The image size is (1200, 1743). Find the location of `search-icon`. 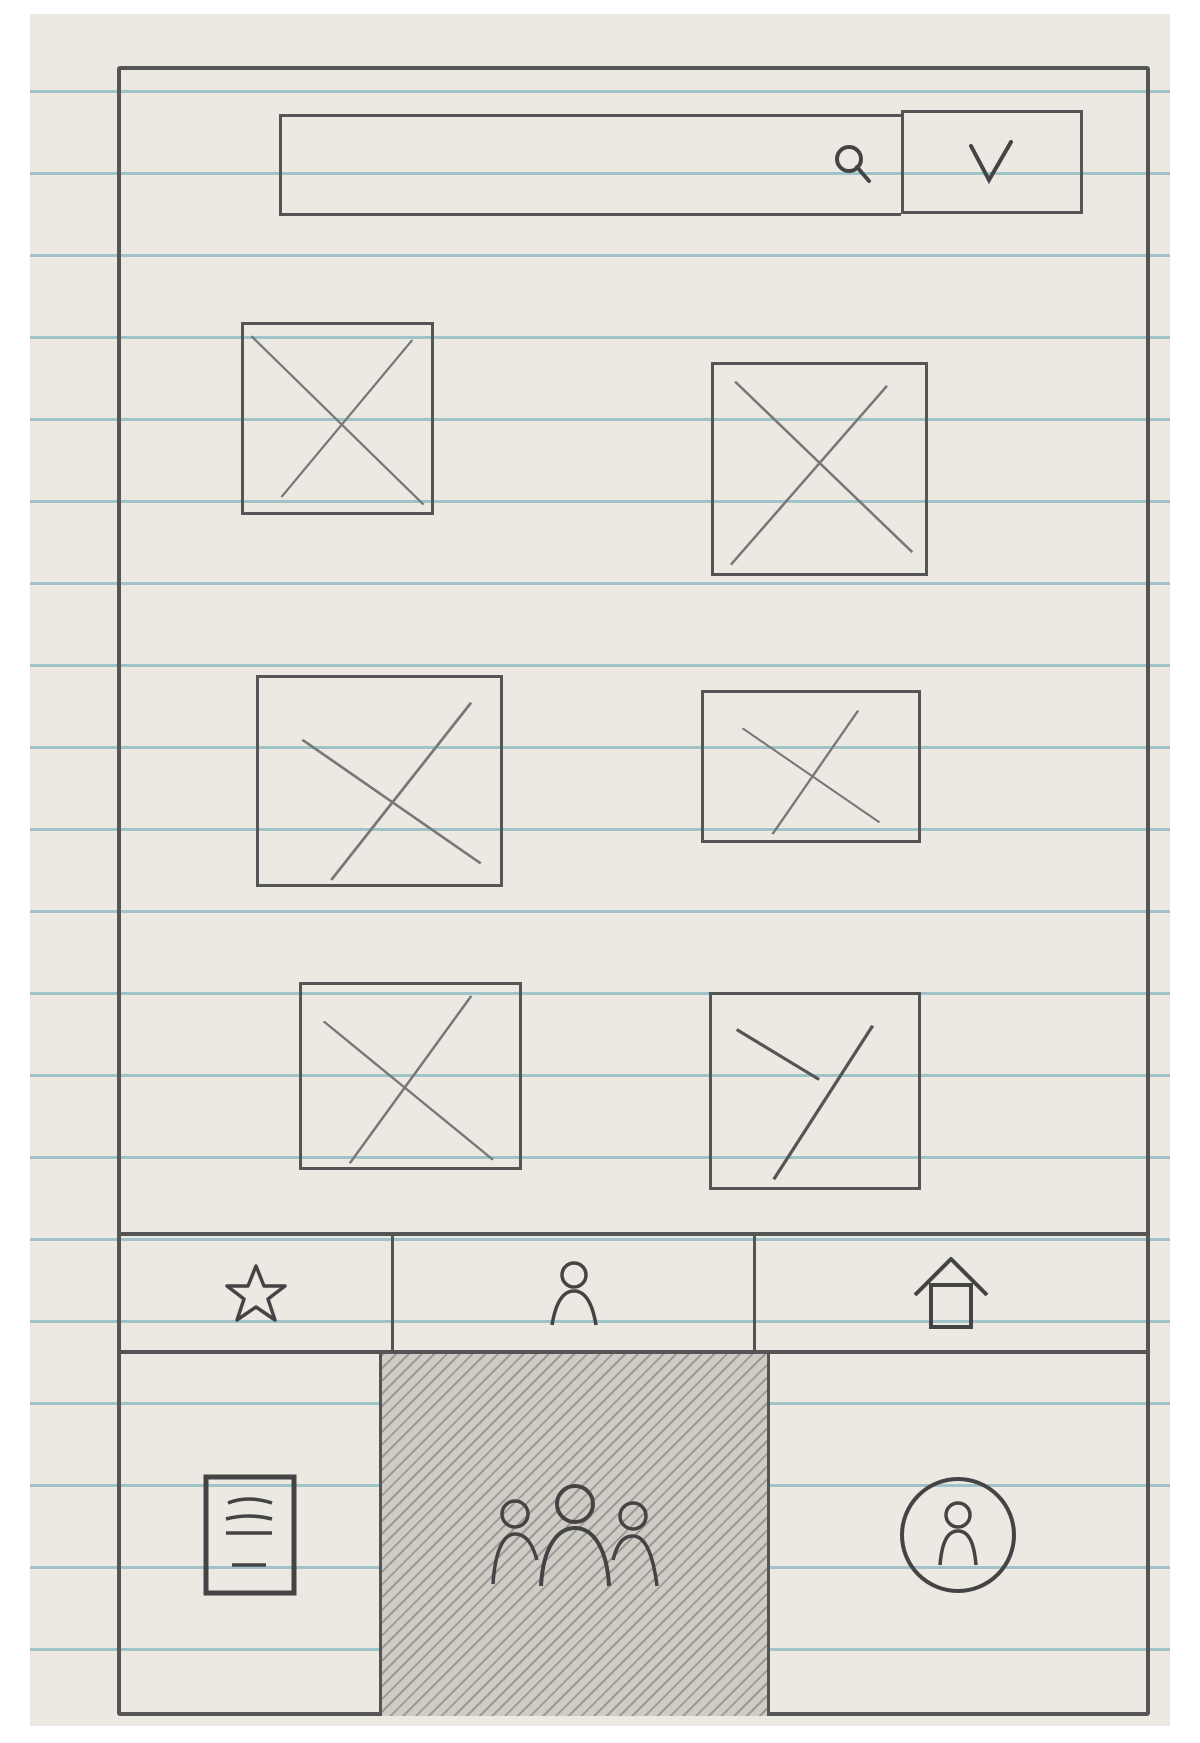

search-icon is located at coordinates (853, 165).